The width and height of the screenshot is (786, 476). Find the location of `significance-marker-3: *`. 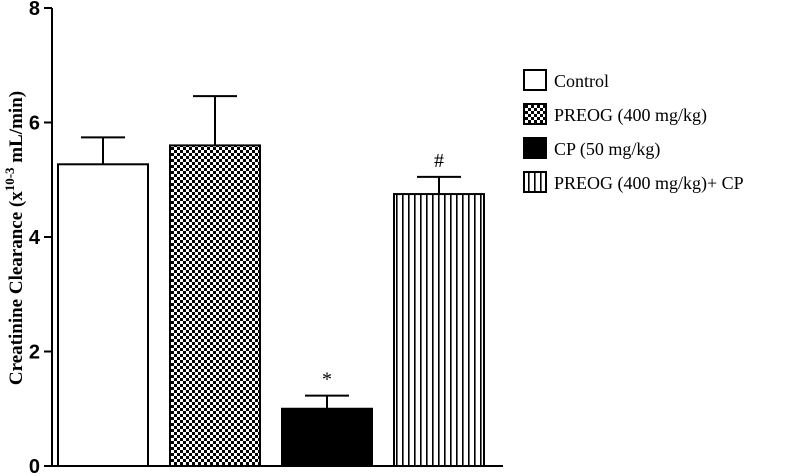

significance-marker-3: * is located at coordinates (327, 380).